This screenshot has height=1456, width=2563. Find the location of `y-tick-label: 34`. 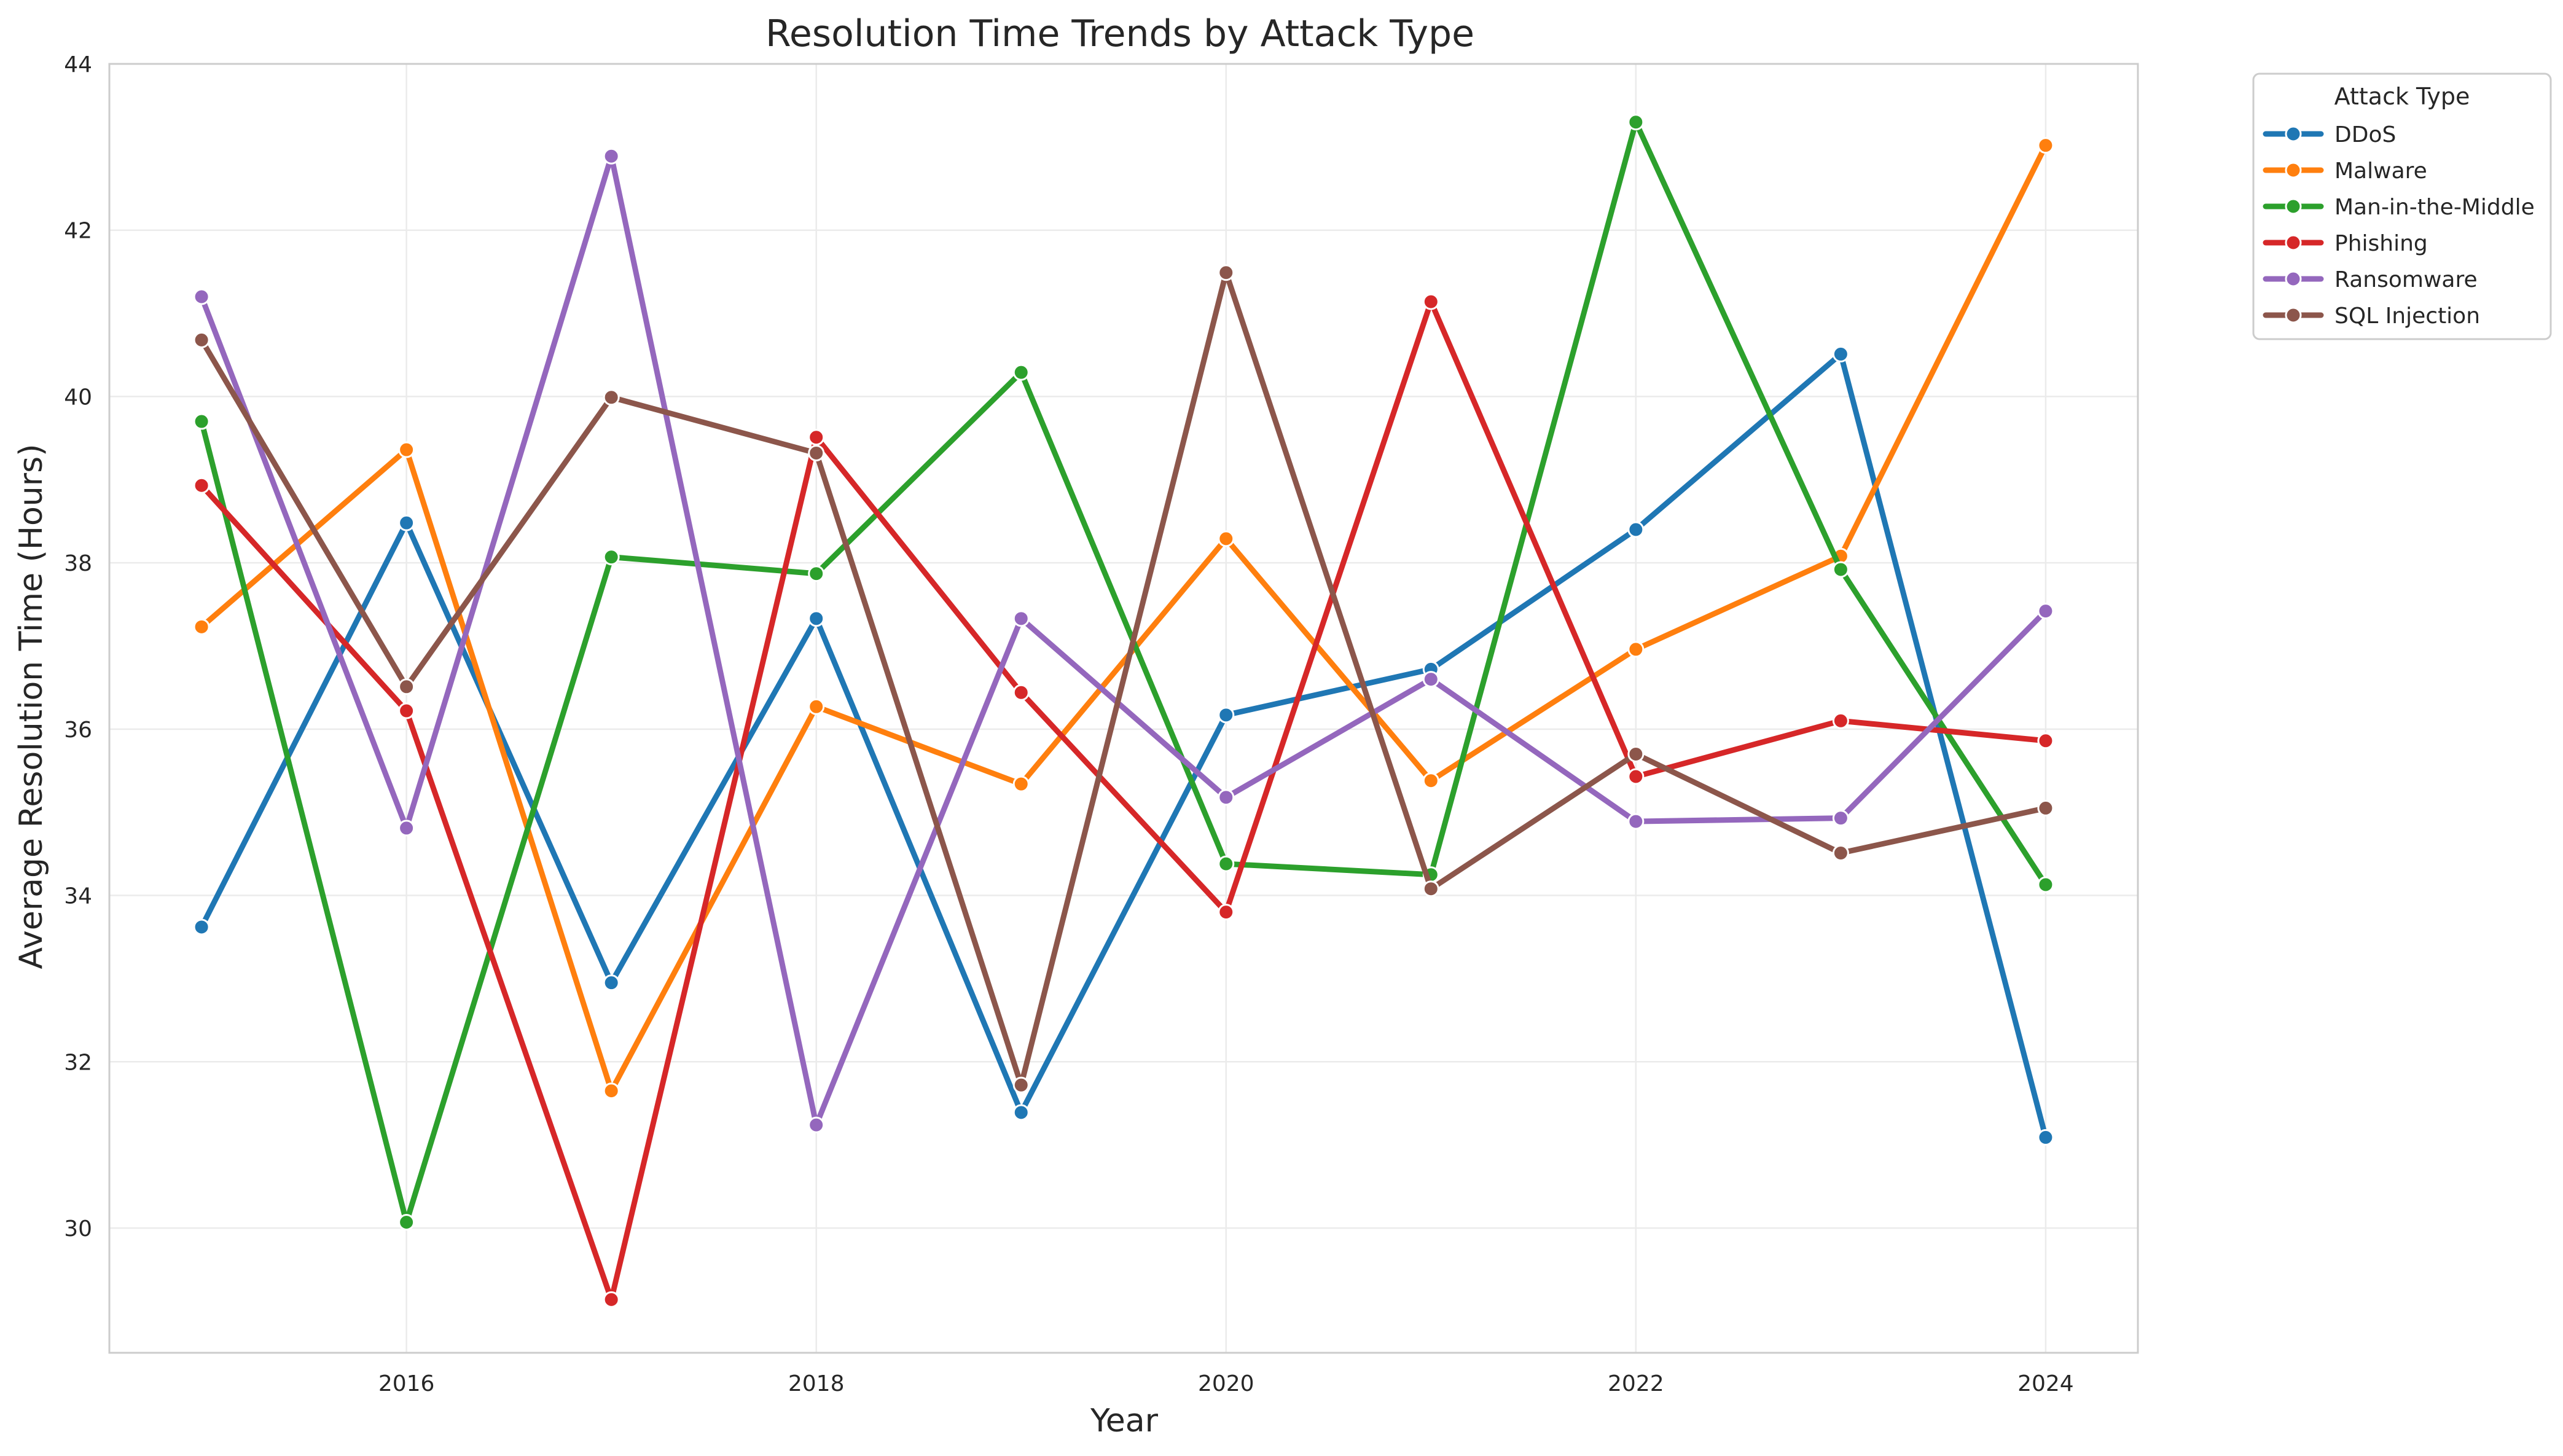

y-tick-label: 34 is located at coordinates (78, 896).